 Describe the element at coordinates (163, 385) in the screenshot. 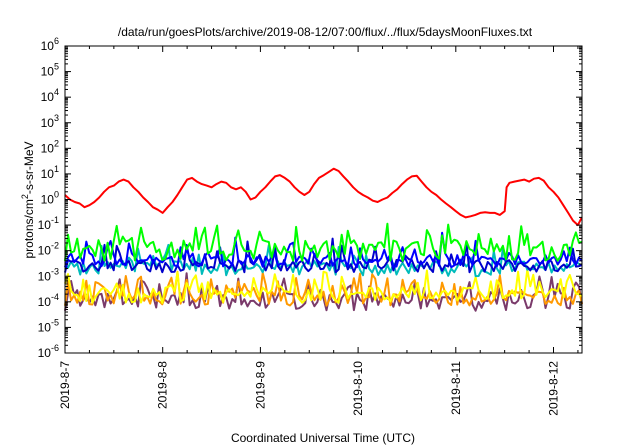

I see `x-tick-label: 2019-8-8` at that location.